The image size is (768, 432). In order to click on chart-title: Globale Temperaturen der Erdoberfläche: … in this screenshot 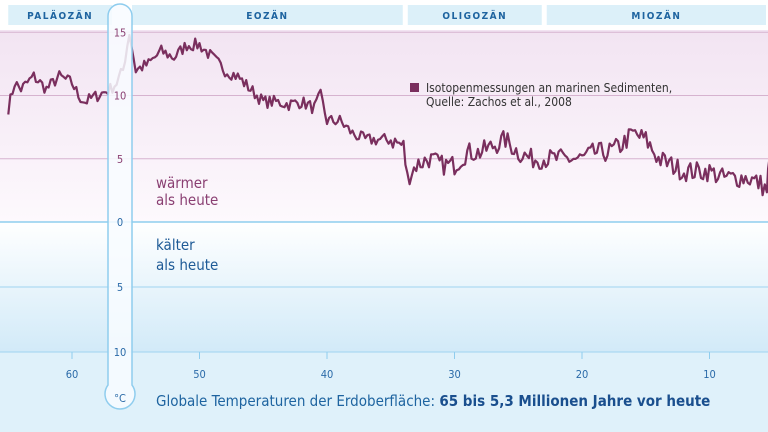, I will do `click(433, 401)`.